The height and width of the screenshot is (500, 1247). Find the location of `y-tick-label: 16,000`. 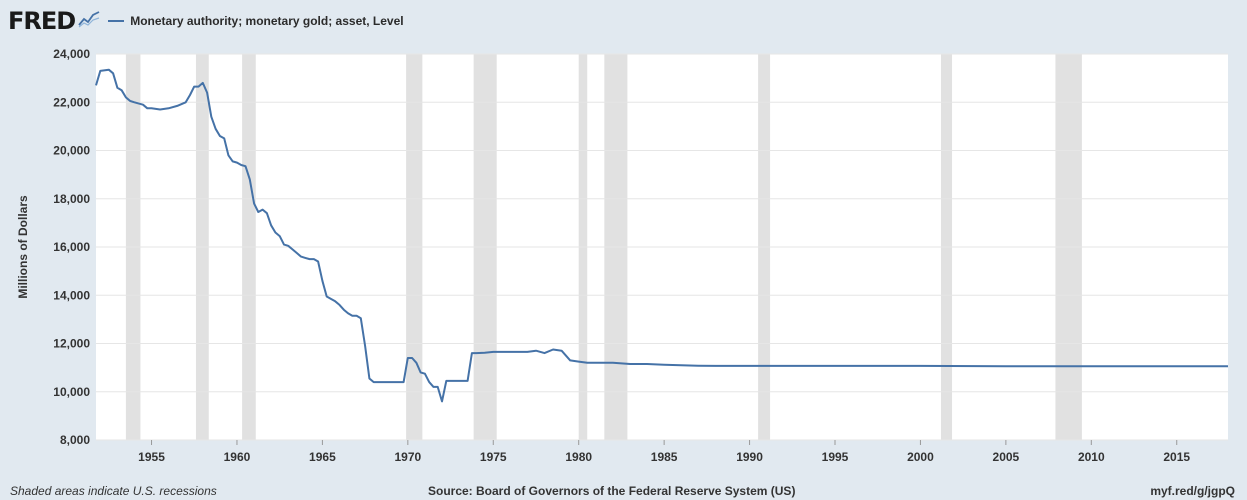

y-tick-label: 16,000 is located at coordinates (71, 247).